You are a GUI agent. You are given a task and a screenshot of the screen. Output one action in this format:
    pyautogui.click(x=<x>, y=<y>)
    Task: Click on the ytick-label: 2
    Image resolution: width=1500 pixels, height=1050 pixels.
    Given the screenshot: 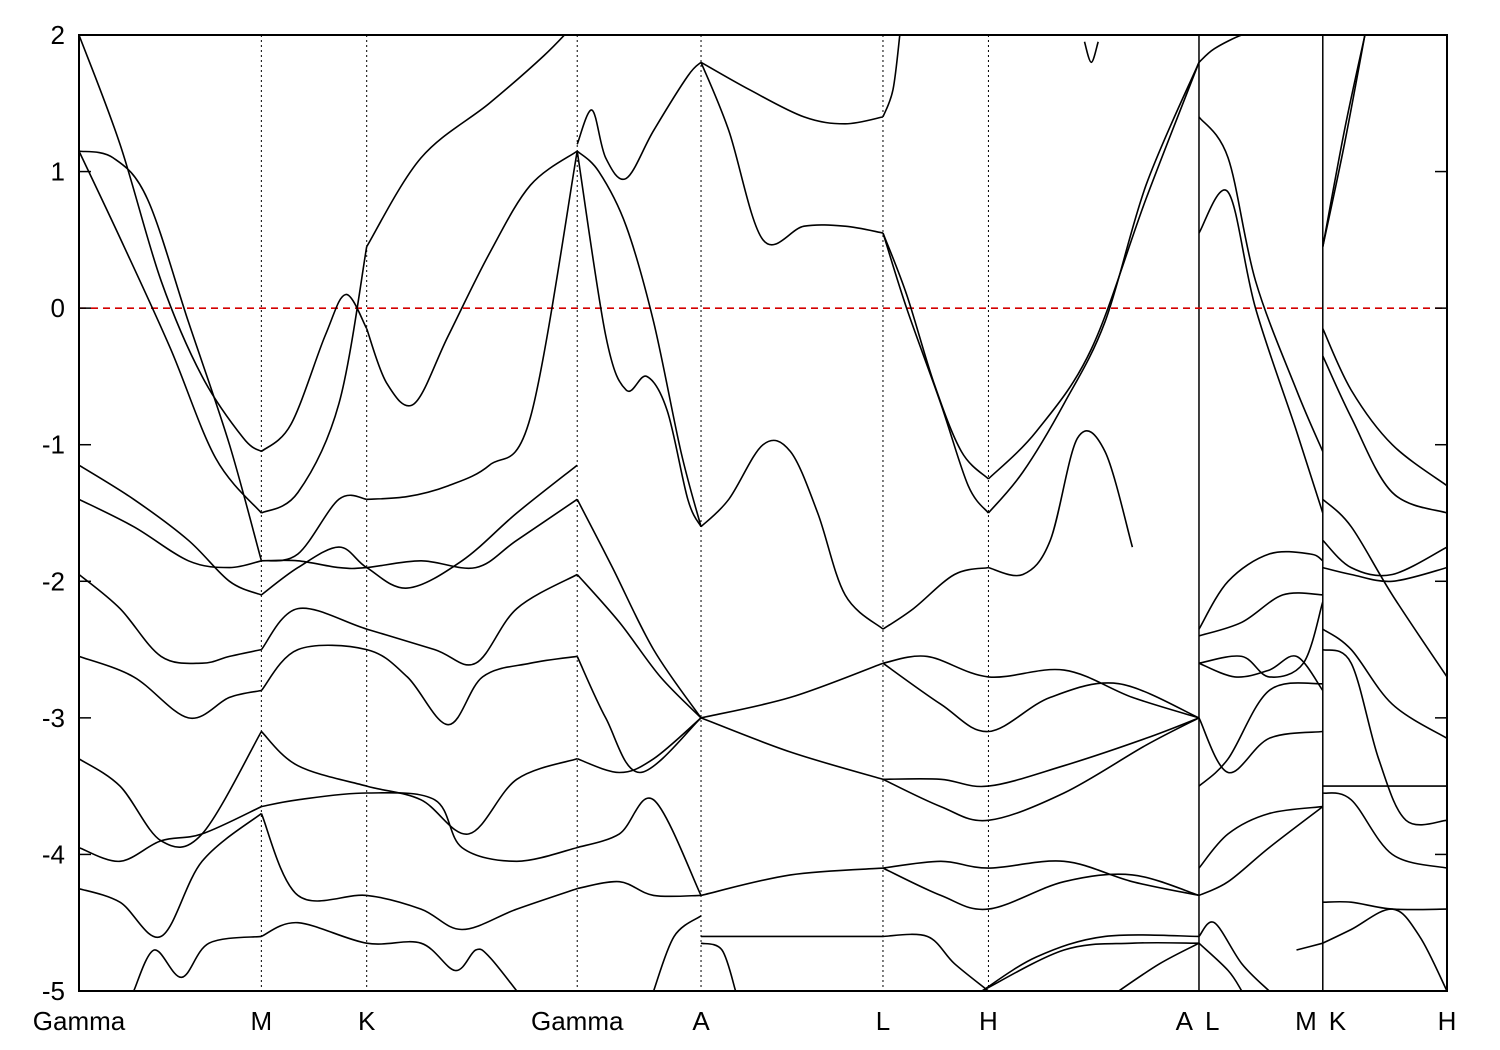 What is the action you would take?
    pyautogui.click(x=58, y=35)
    